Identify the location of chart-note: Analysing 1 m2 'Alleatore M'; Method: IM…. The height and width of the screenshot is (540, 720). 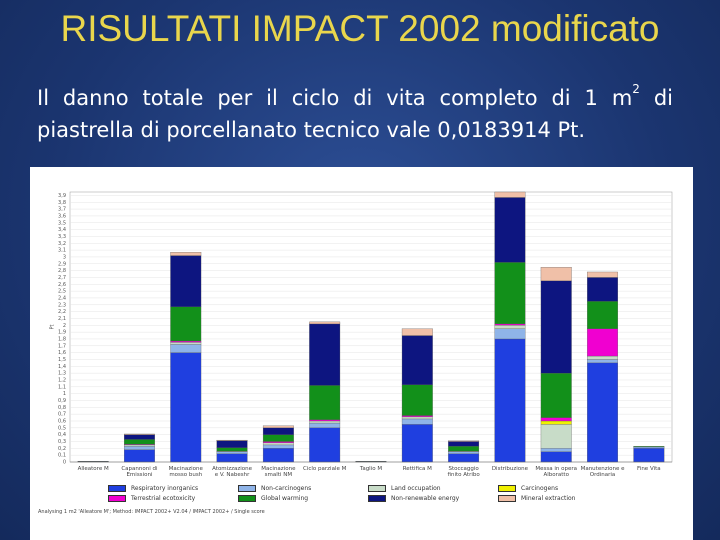
(151, 512).